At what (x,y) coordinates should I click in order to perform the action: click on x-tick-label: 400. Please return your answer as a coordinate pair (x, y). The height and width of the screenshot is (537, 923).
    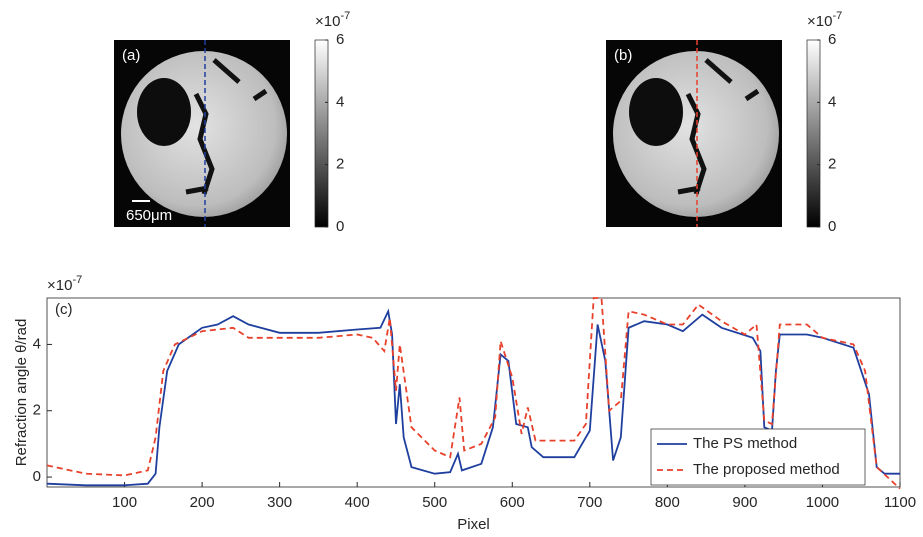
    Looking at the image, I should click on (357, 502).